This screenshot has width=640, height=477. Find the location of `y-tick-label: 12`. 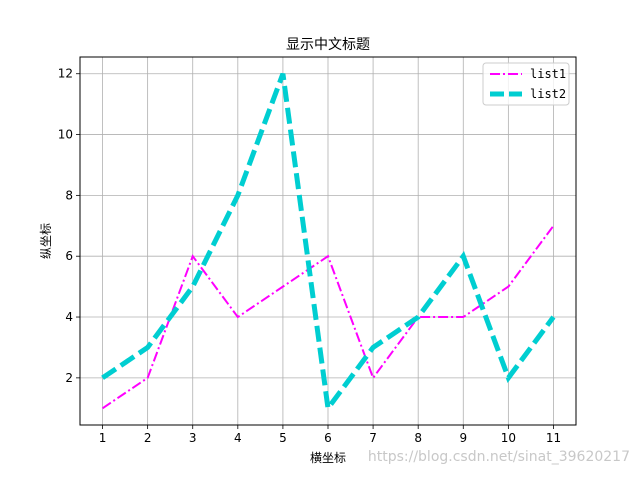

y-tick-label: 12 is located at coordinates (65, 74).